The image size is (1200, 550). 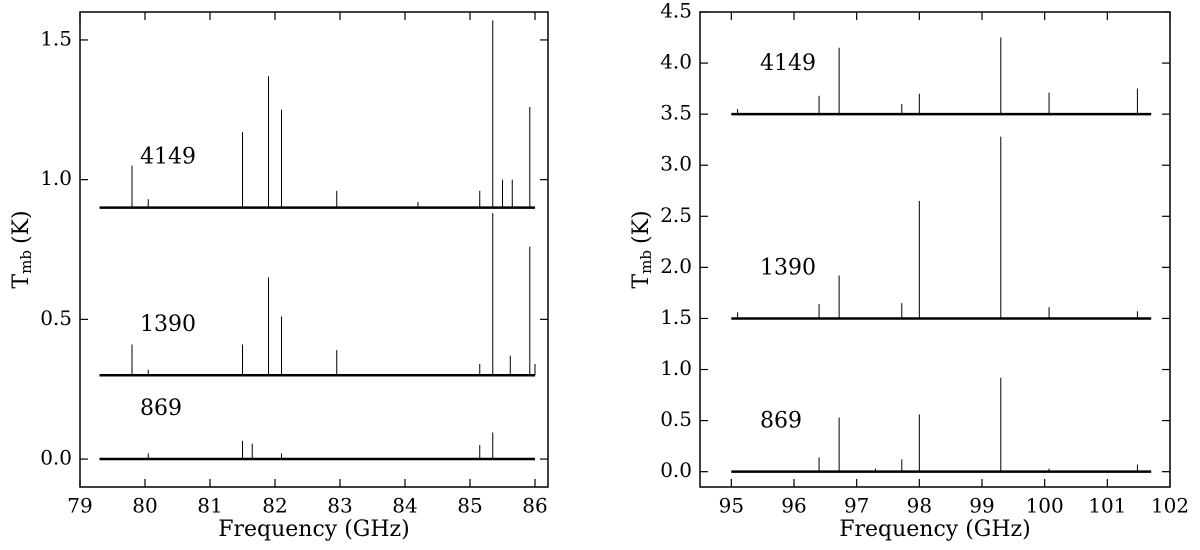 What do you see at coordinates (981, 506) in the screenshot?
I see `x-tick-label: 99` at bounding box center [981, 506].